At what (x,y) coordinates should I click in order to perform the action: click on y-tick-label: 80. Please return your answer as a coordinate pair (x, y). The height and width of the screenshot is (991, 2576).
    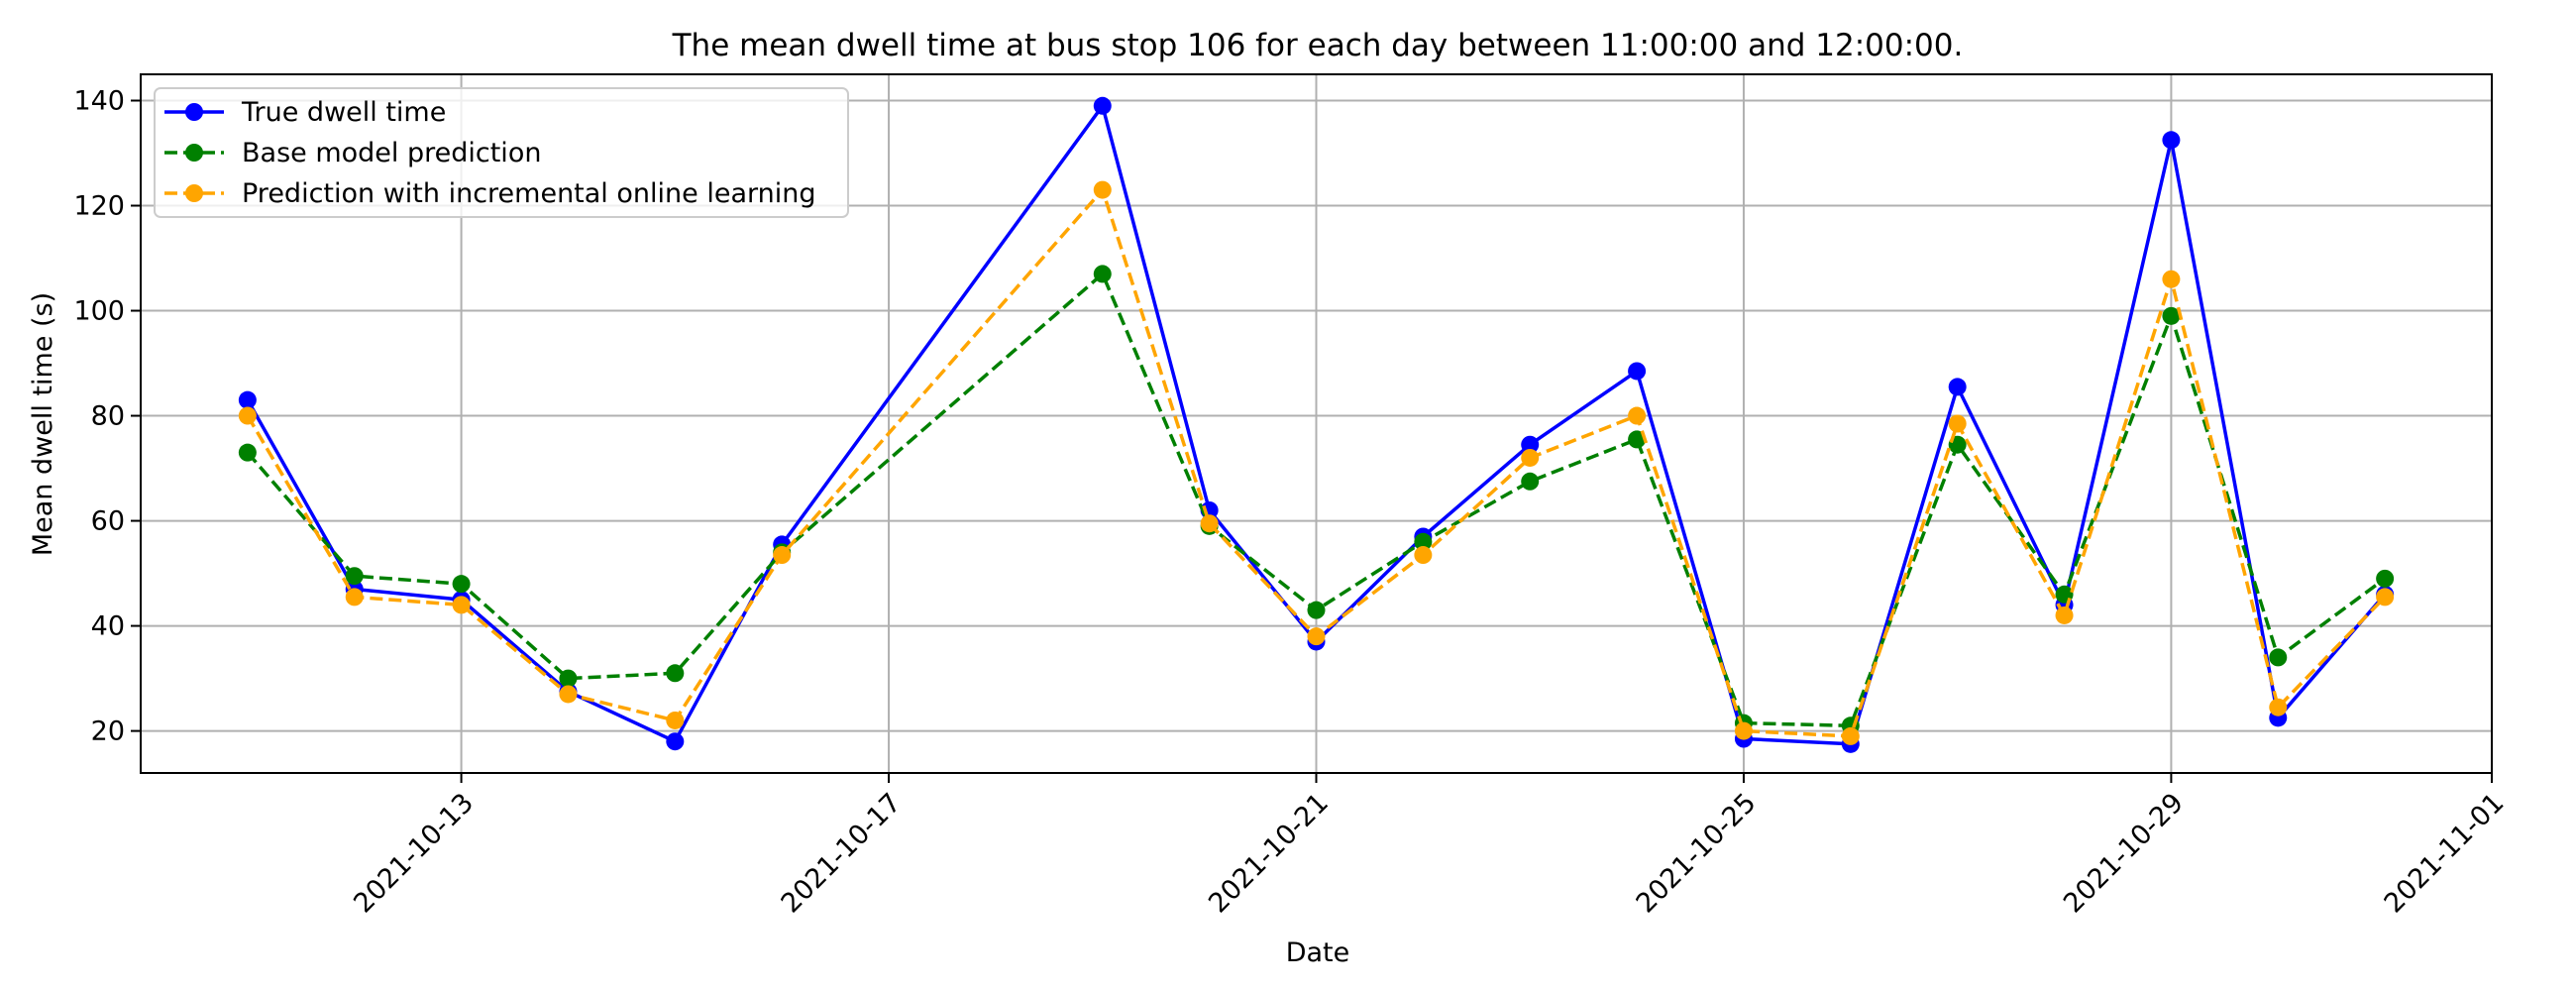
    Looking at the image, I should click on (108, 416).